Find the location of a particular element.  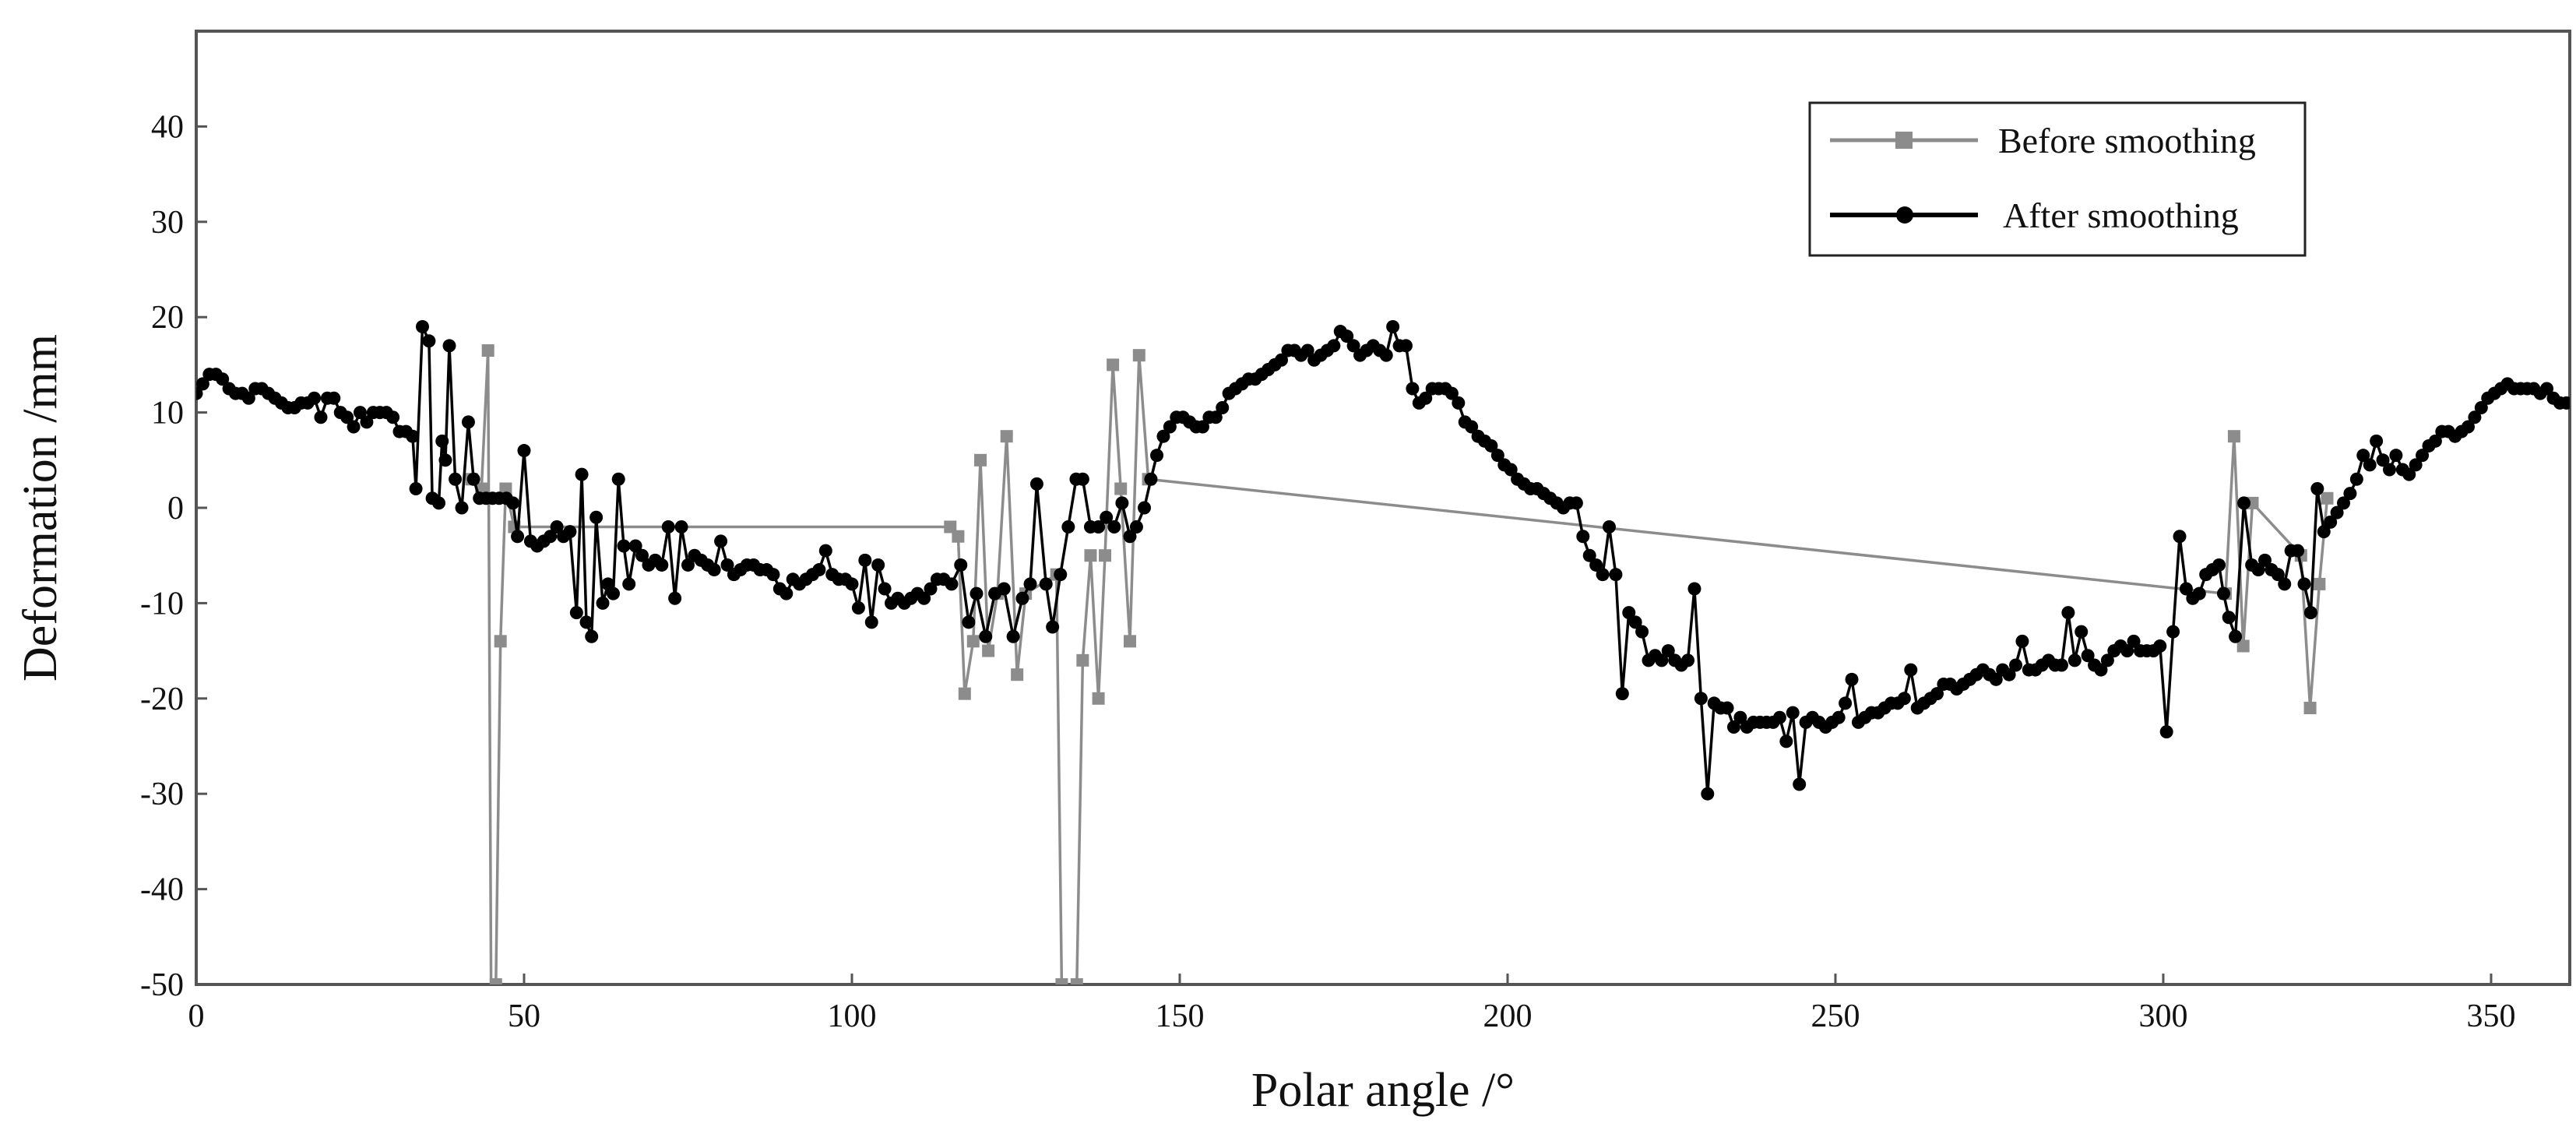

x-tick-label-7: 350 is located at coordinates (2490, 1016).